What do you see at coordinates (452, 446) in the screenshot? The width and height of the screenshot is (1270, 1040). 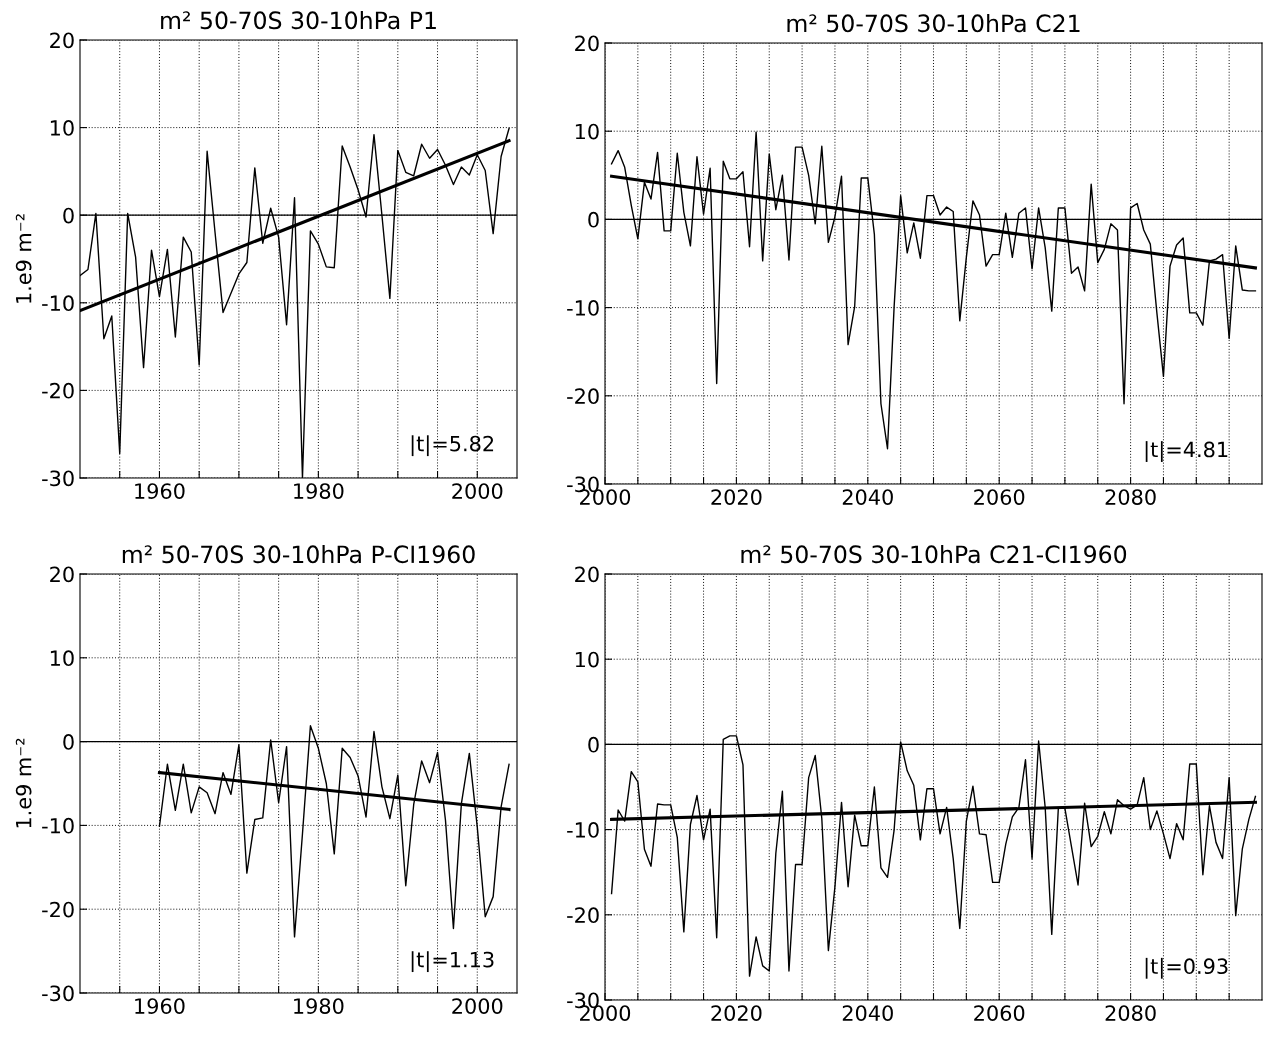 I see `annotation: |t|=5.82` at bounding box center [452, 446].